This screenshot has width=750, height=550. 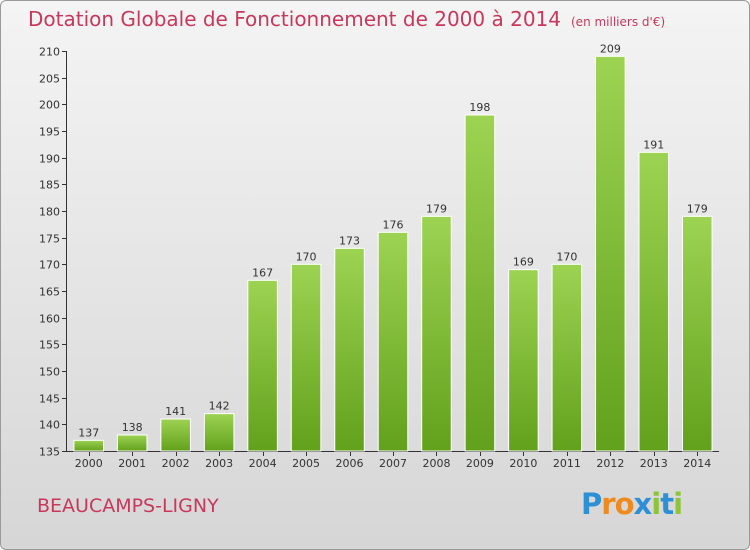 What do you see at coordinates (175, 411) in the screenshot?
I see `bar-value-label: 141` at bounding box center [175, 411].